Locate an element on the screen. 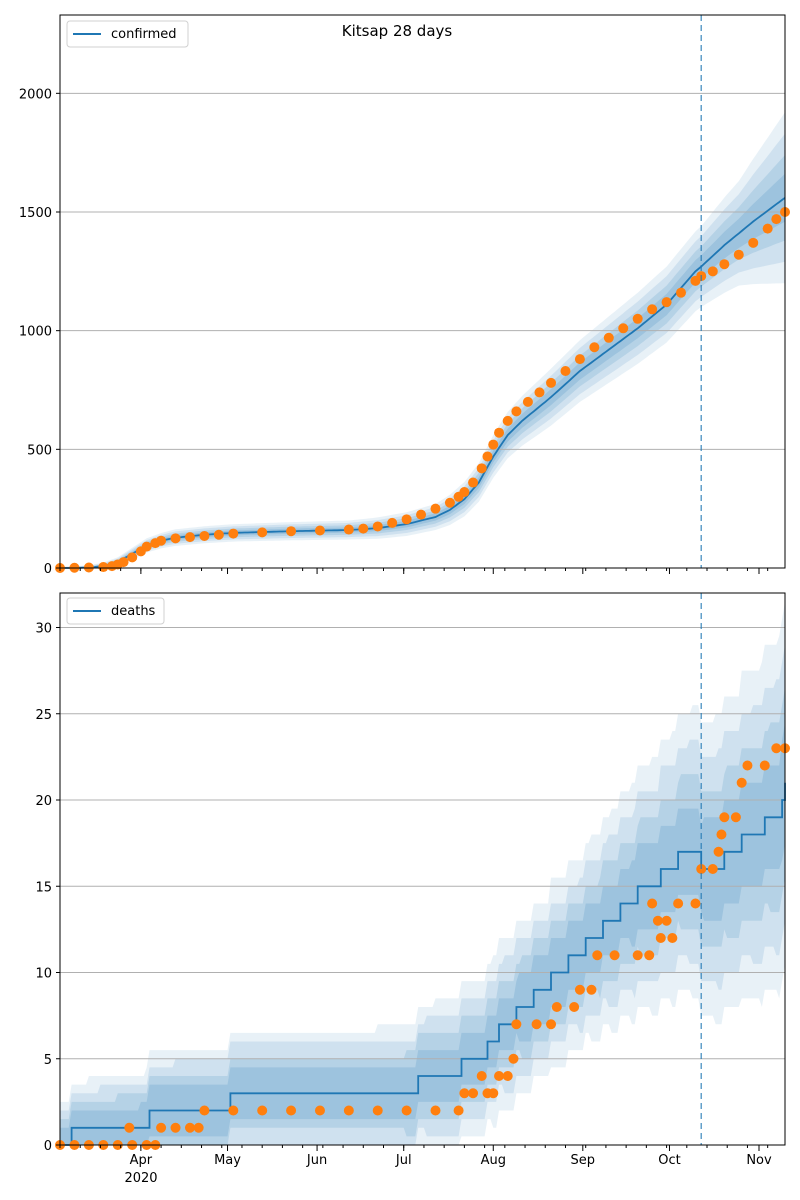 This screenshot has width=800, height=1200. y-tick-label: 500 is located at coordinates (39, 450).